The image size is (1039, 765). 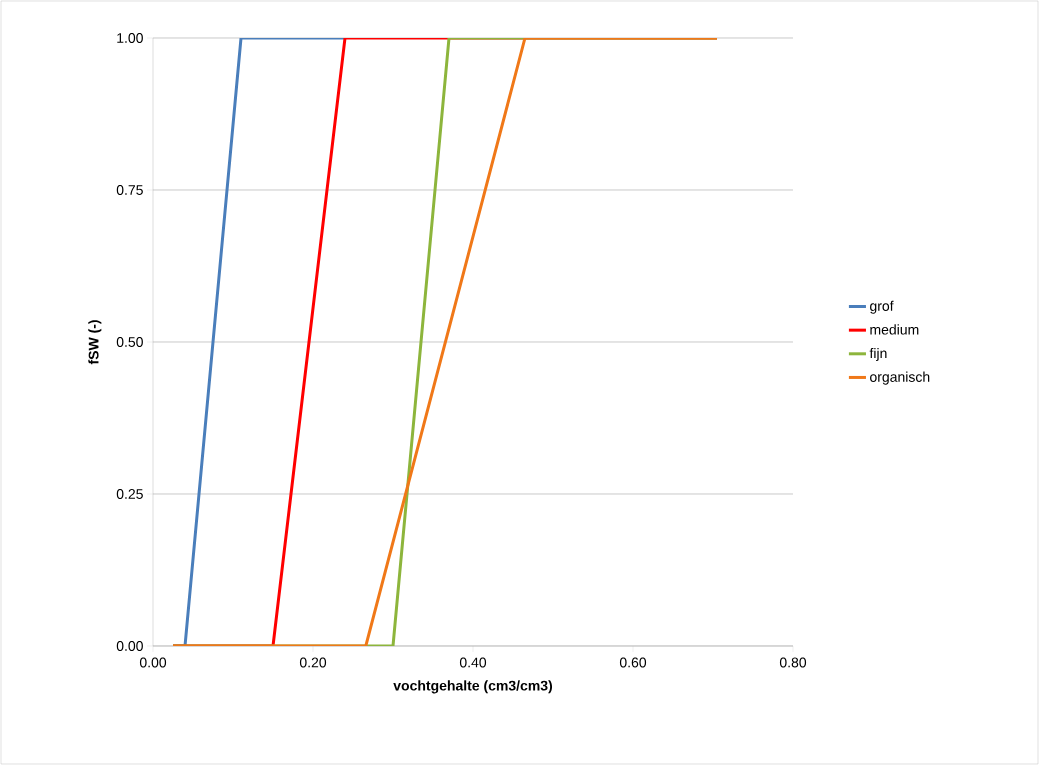 What do you see at coordinates (882, 307) in the screenshot?
I see `legend-label: grof` at bounding box center [882, 307].